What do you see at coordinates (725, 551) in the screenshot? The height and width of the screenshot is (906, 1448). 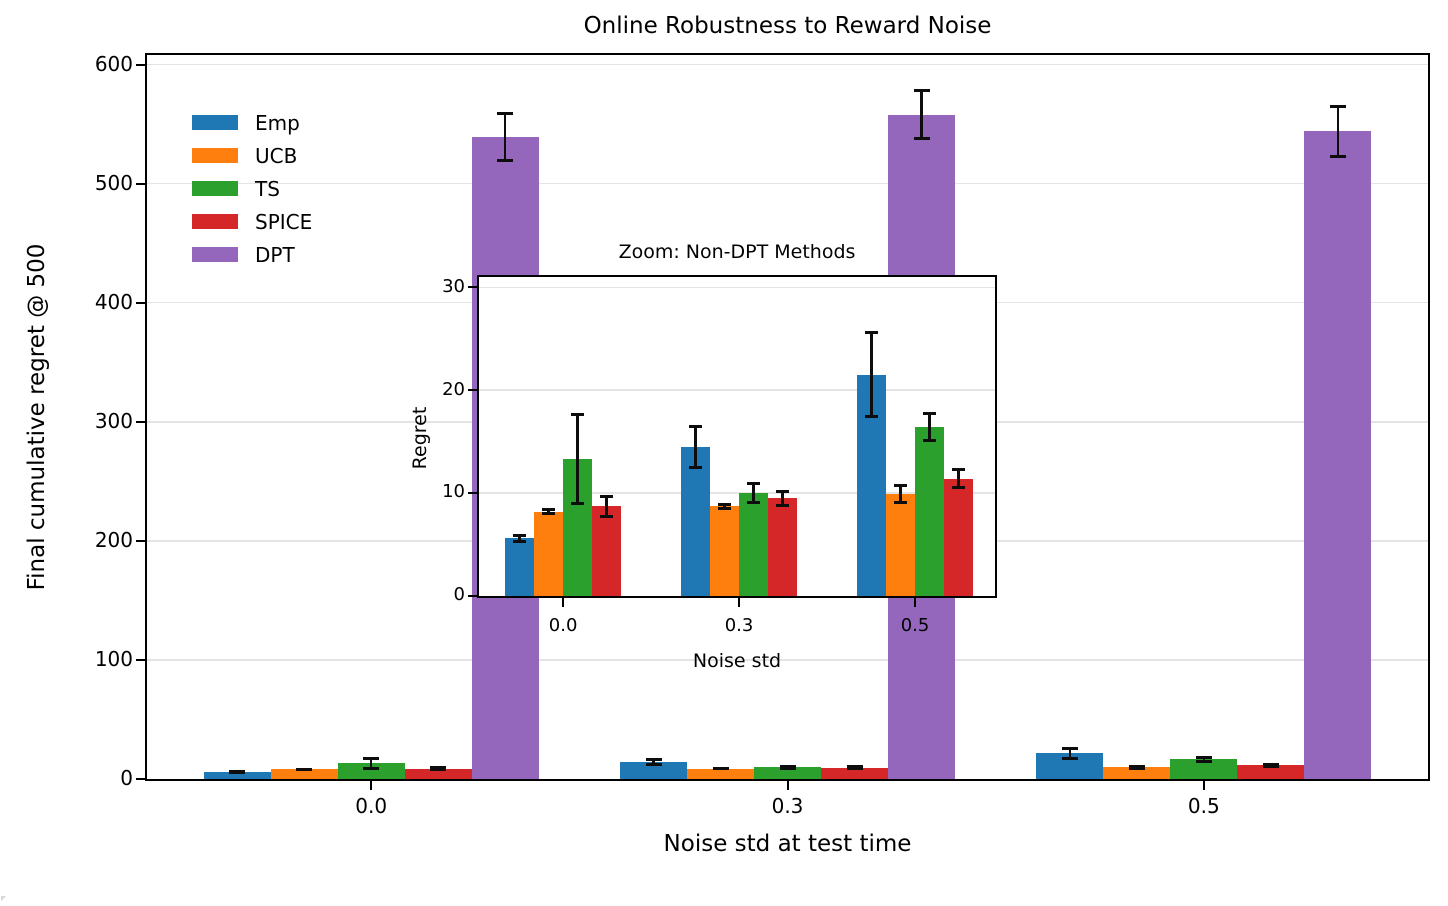 I see `bar-ucb-0.3` at bounding box center [725, 551].